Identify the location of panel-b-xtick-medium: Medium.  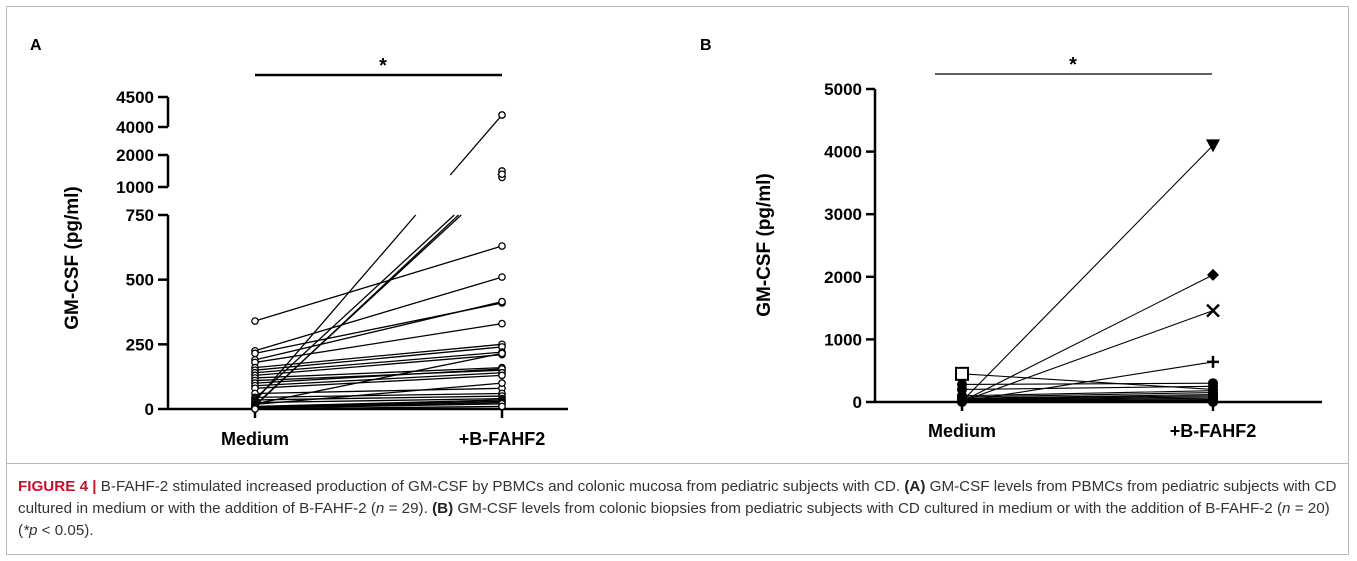
(962, 431).